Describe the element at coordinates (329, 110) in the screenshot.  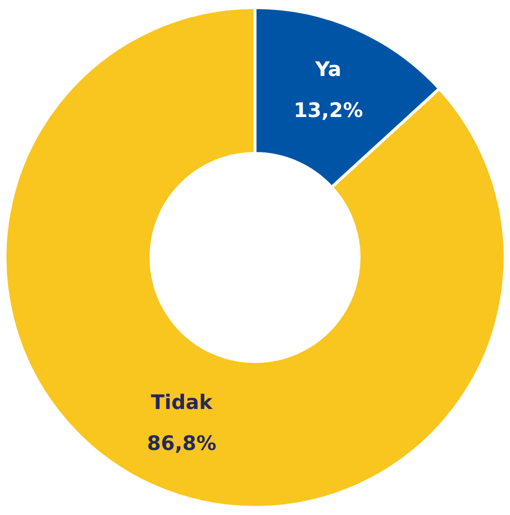
I see `data-label: 13,2%` at that location.